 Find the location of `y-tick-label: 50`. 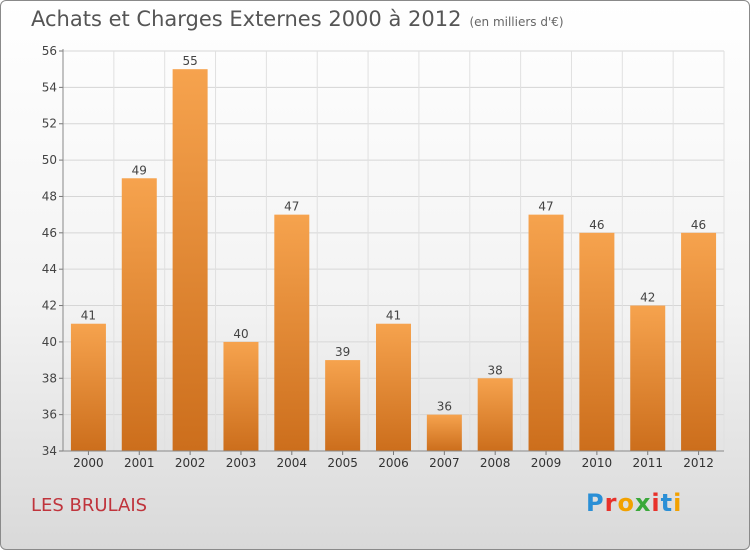

y-tick-label: 50 is located at coordinates (49, 160).